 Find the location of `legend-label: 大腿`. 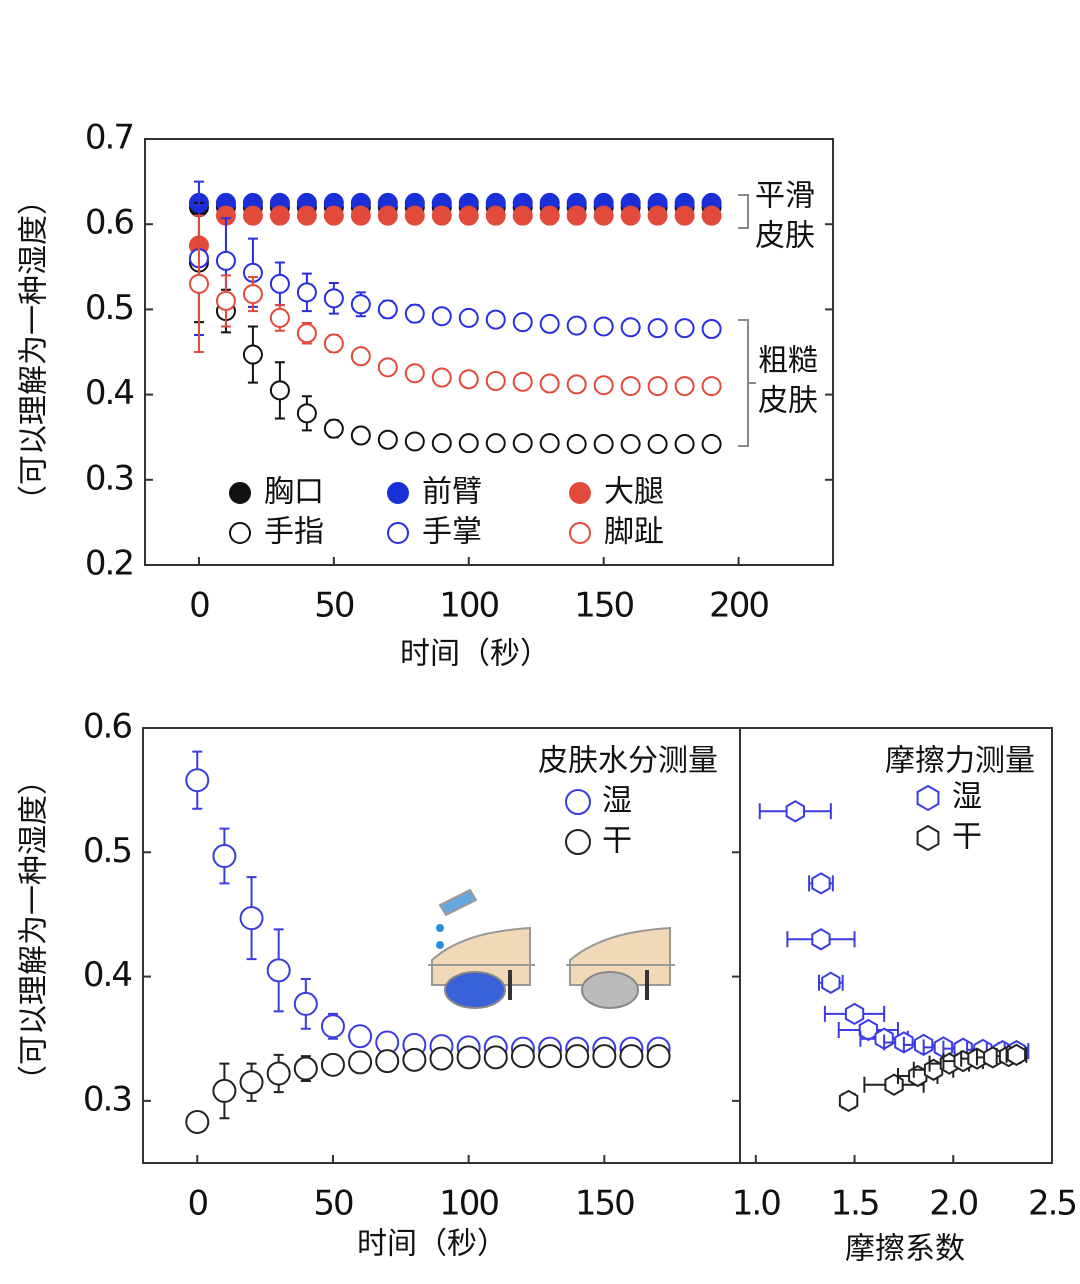

legend-label: 大腿 is located at coordinates (634, 492).